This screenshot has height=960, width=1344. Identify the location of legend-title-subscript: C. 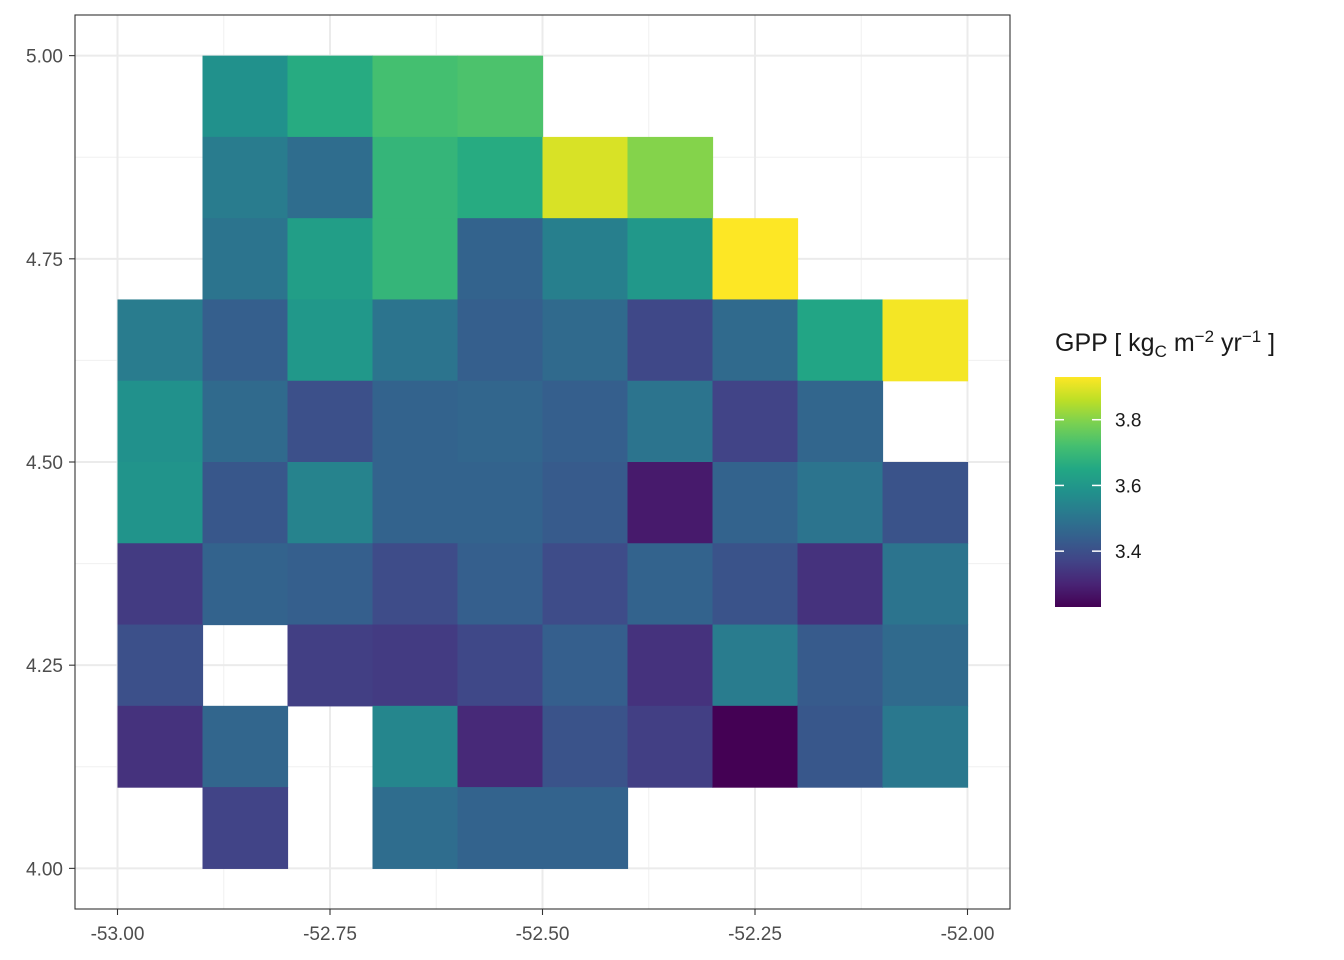
(1161, 351).